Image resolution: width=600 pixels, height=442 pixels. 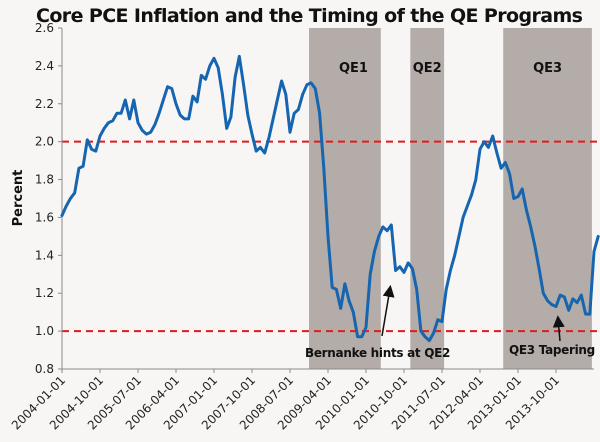 What do you see at coordinates (450, 68) in the screenshot?
I see `shade-labels: QE1 QE2 QE3` at bounding box center [450, 68].